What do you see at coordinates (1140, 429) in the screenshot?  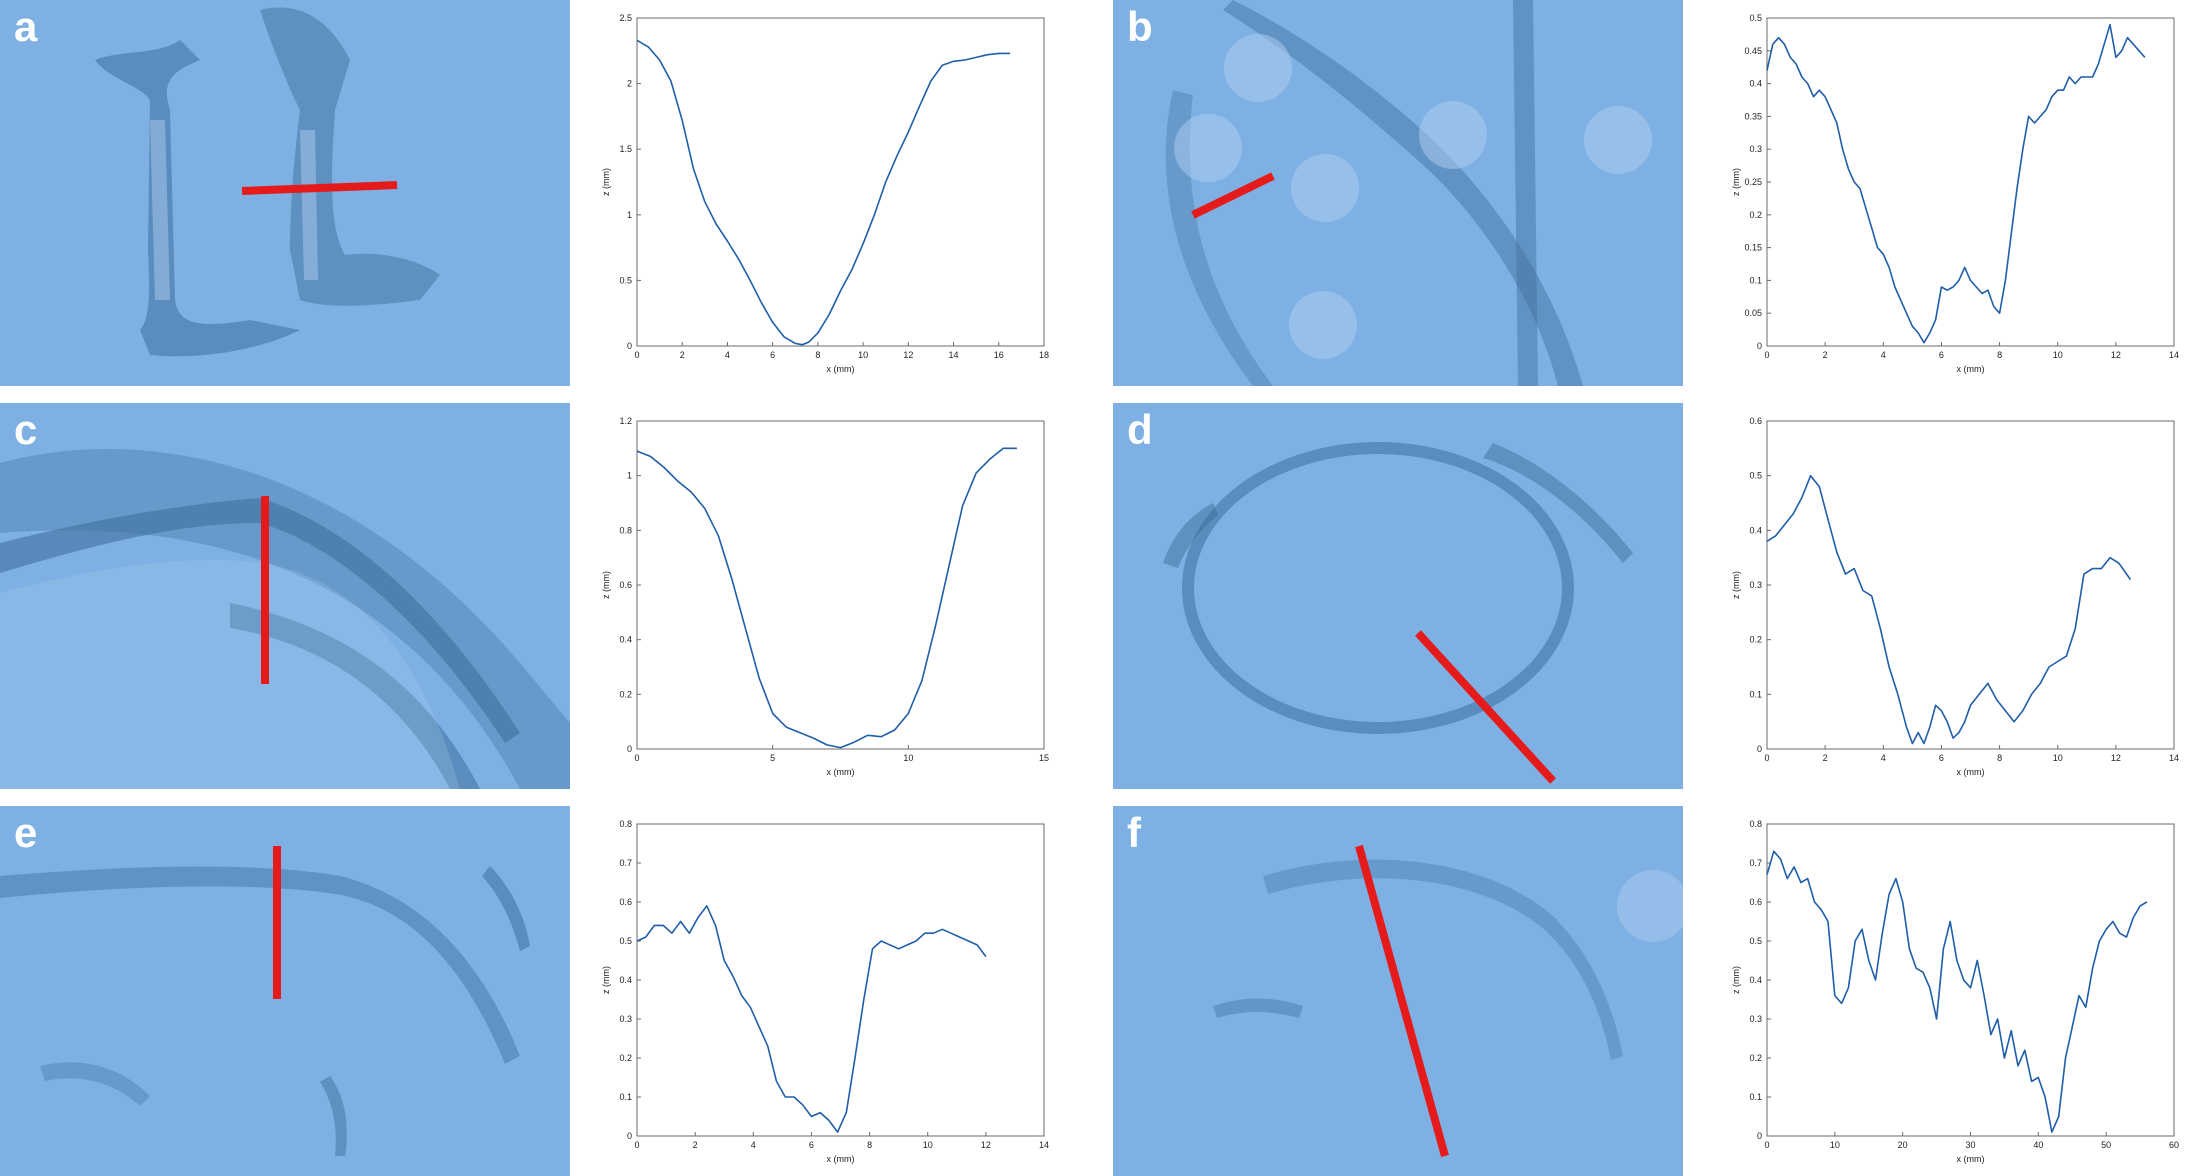 I see `panel-label-d: d` at bounding box center [1140, 429].